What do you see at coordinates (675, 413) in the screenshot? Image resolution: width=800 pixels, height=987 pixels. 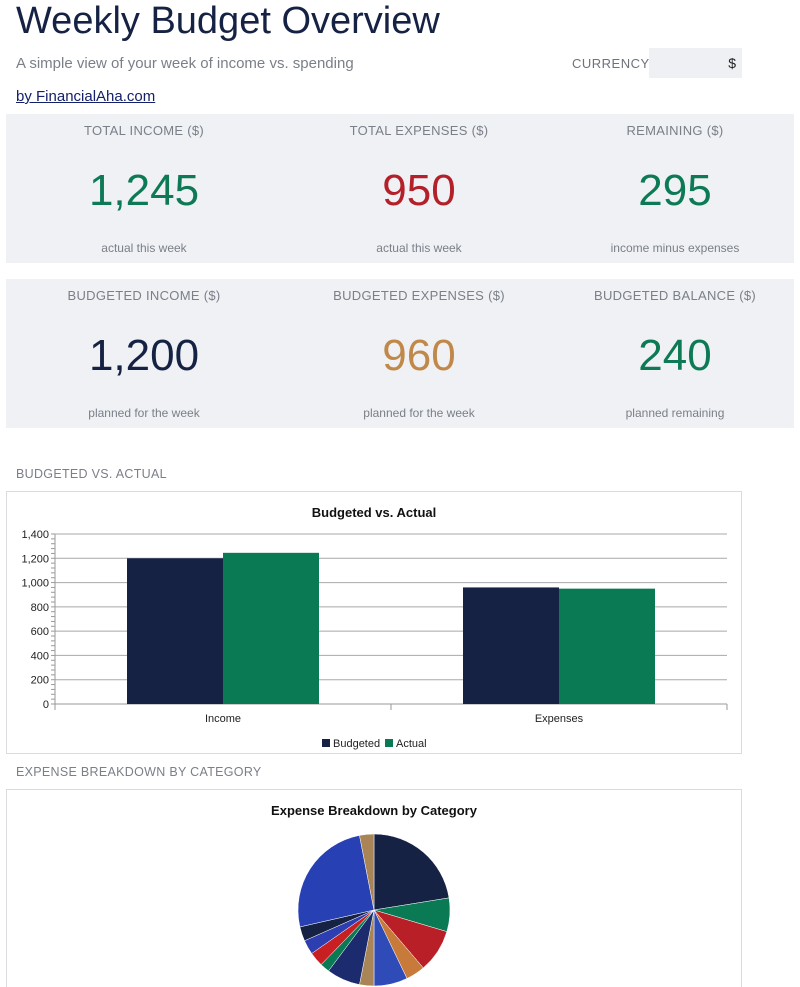 I see `kpi-note: planned remaining` at bounding box center [675, 413].